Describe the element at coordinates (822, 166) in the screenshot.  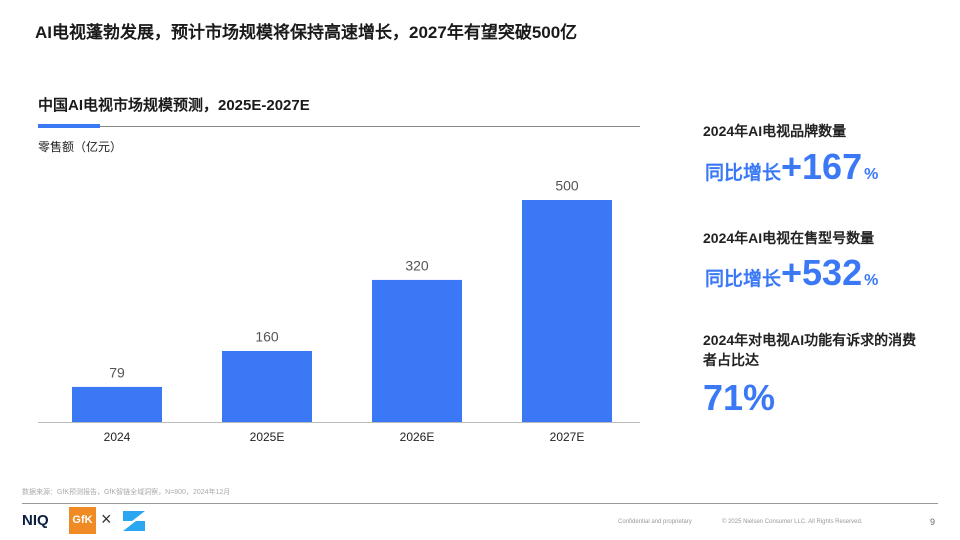
I see `stat-value: +167` at that location.